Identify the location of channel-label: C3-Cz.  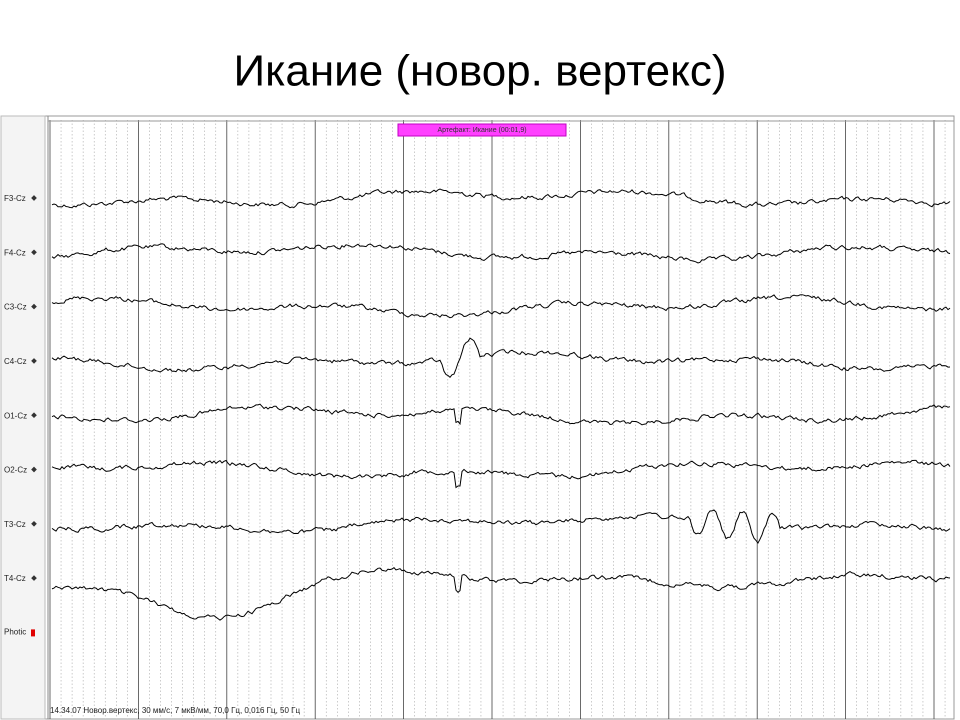
(15, 307).